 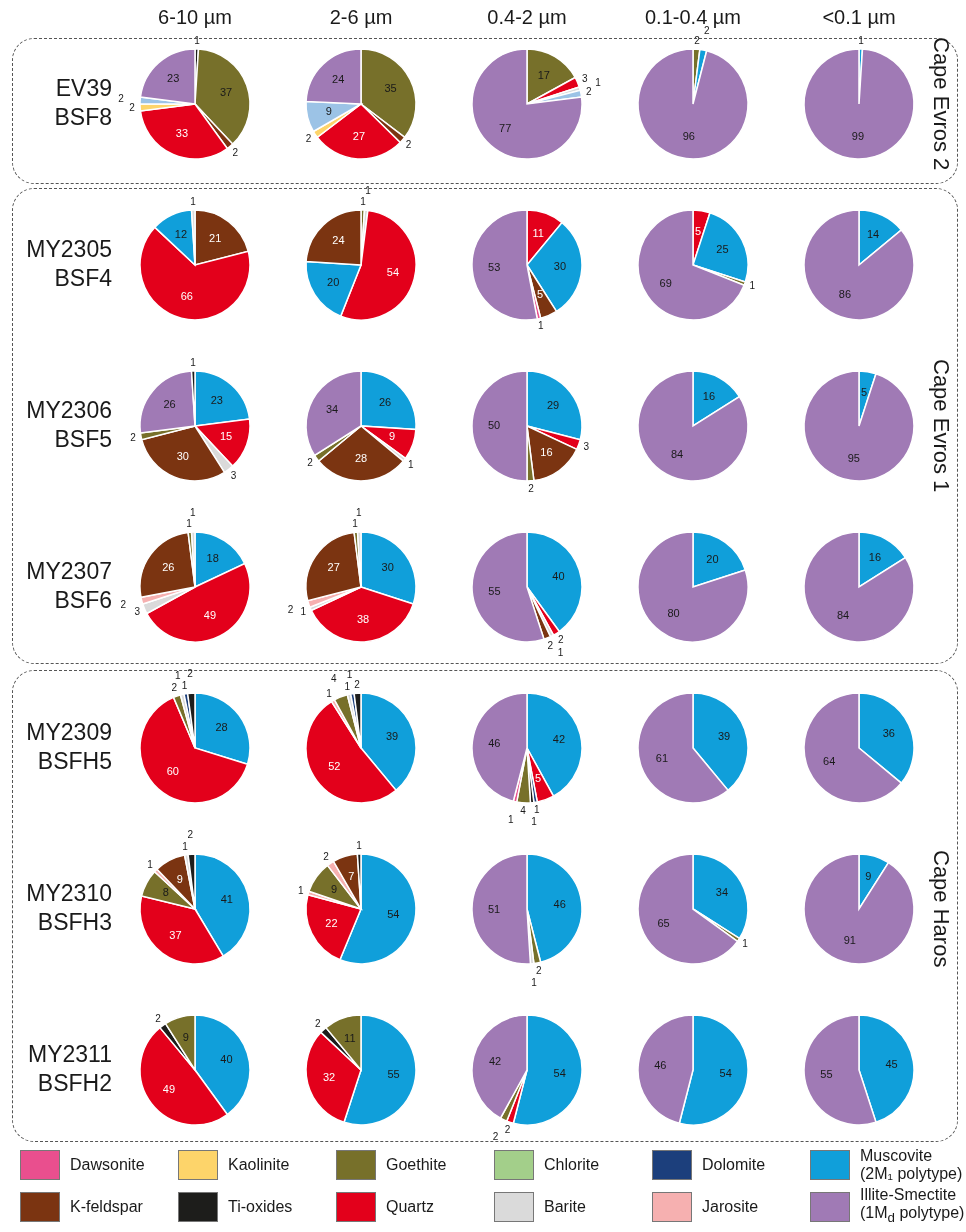 I want to click on data-label: 8, so click(x=165, y=892).